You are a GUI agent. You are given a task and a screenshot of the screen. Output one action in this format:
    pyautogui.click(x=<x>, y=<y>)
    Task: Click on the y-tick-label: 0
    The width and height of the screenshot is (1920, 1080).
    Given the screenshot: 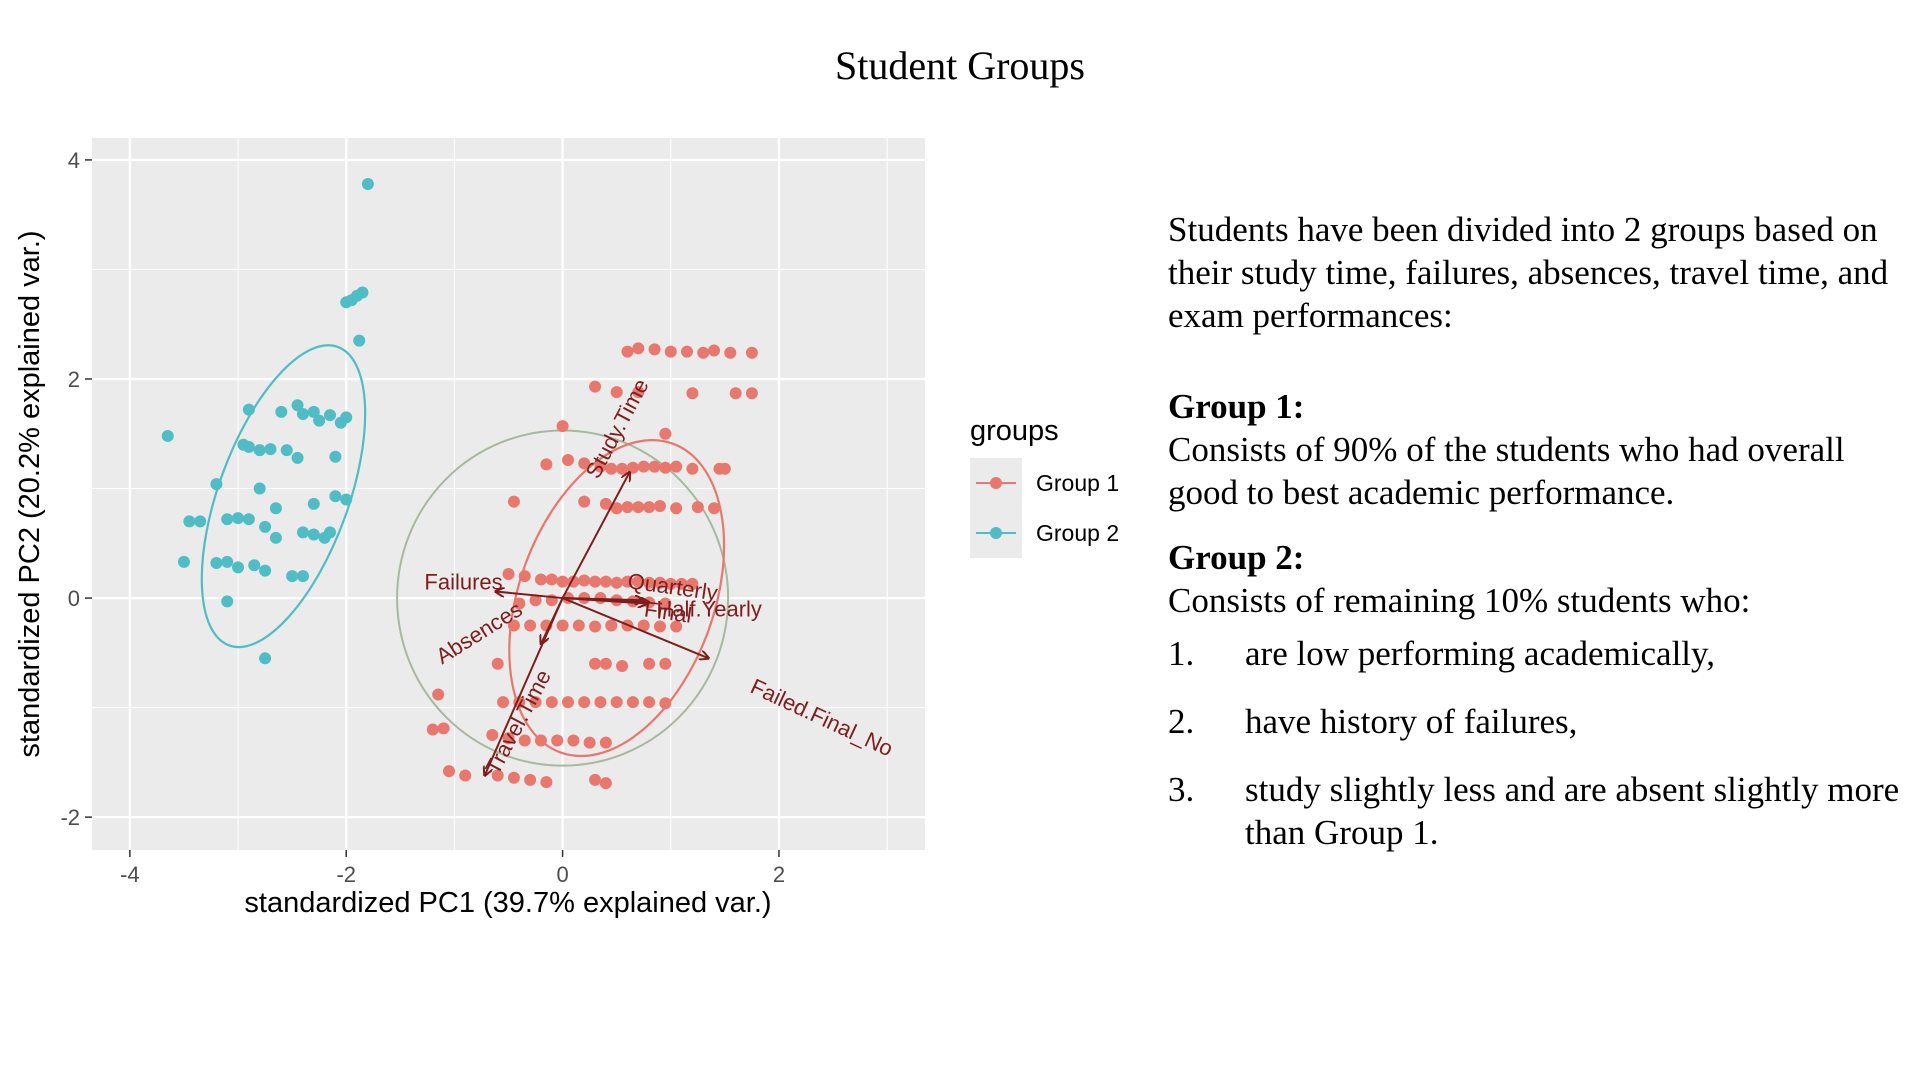 What is the action you would take?
    pyautogui.click(x=74, y=598)
    